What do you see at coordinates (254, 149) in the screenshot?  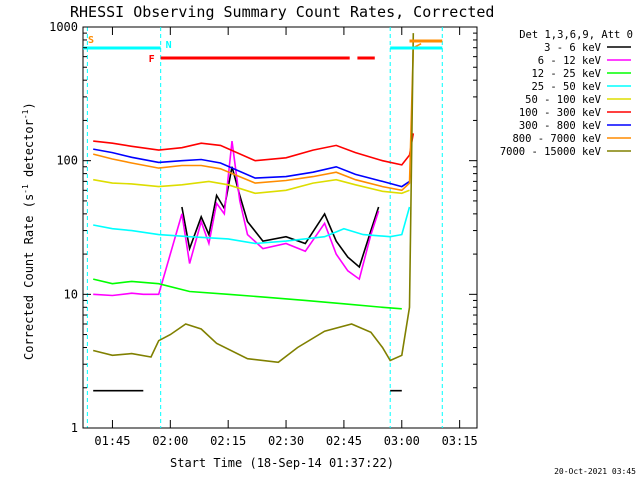 I see `series-line-100-300-kev` at bounding box center [254, 149].